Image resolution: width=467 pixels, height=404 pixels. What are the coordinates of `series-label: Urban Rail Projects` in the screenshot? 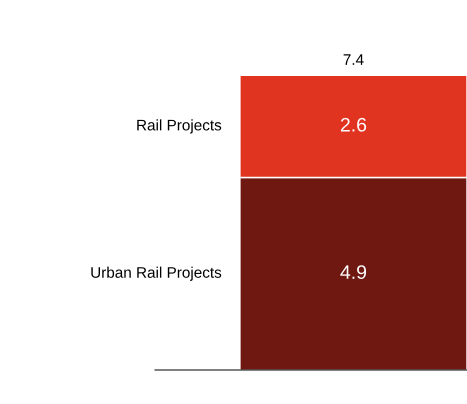 It's located at (156, 273).